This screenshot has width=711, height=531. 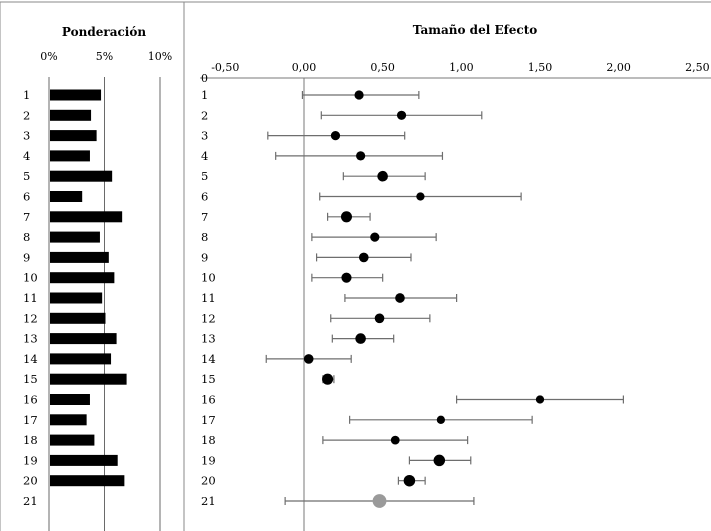 What do you see at coordinates (26, 217) in the screenshot?
I see `weight-row-label: 7` at bounding box center [26, 217].